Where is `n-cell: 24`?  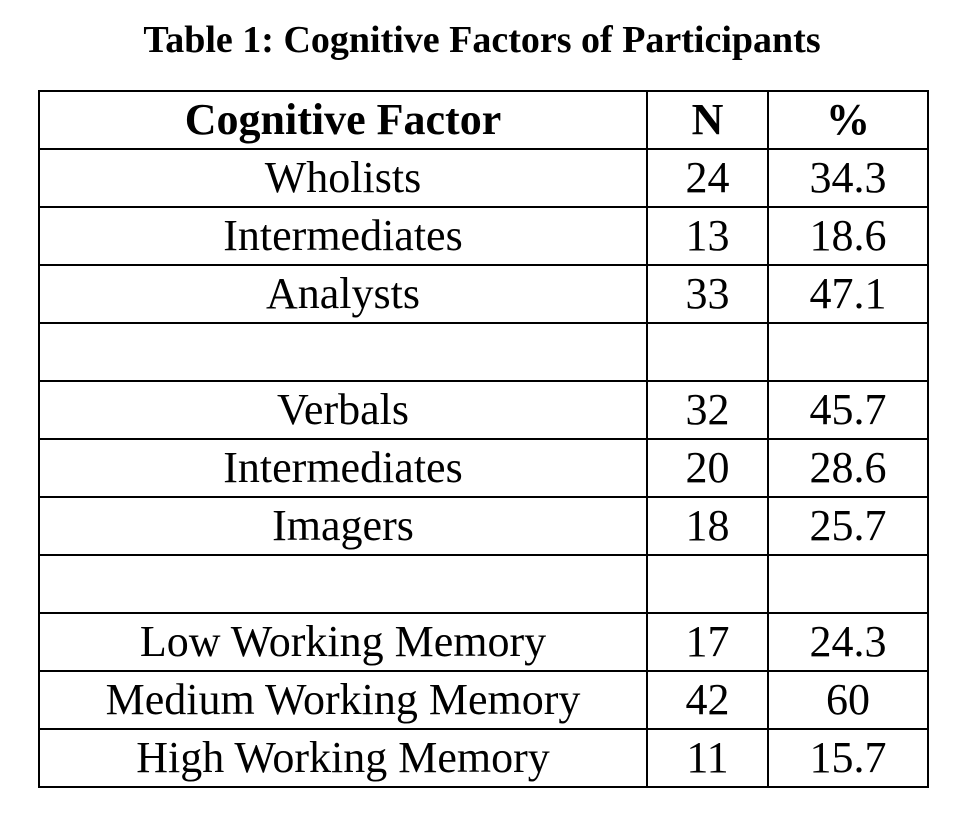 n-cell: 24 is located at coordinates (707, 178).